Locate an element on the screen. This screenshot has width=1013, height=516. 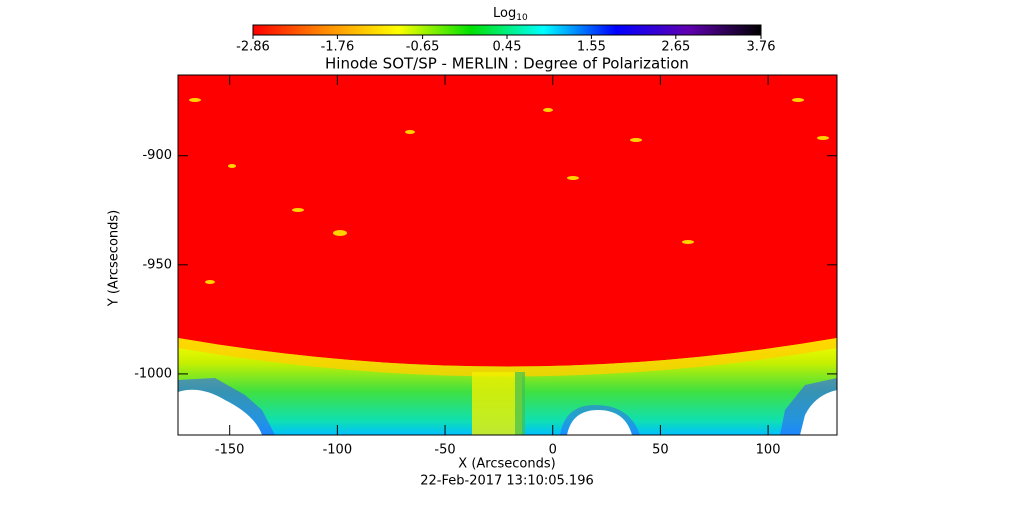
x-tick-label: 100 is located at coordinates (768, 450).